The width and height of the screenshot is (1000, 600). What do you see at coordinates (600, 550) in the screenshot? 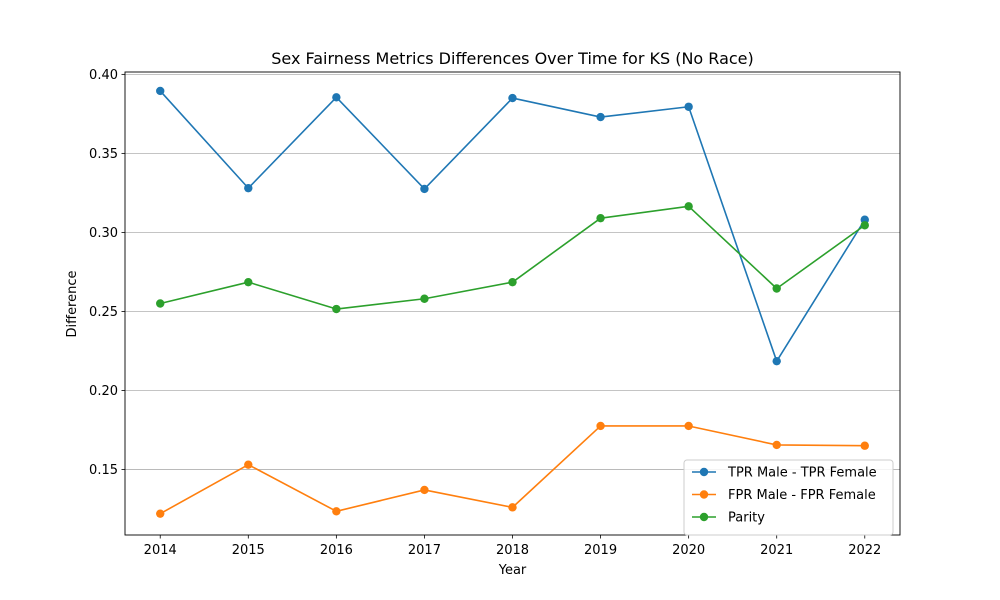
I see `x-tick-label: 2019` at bounding box center [600, 550].